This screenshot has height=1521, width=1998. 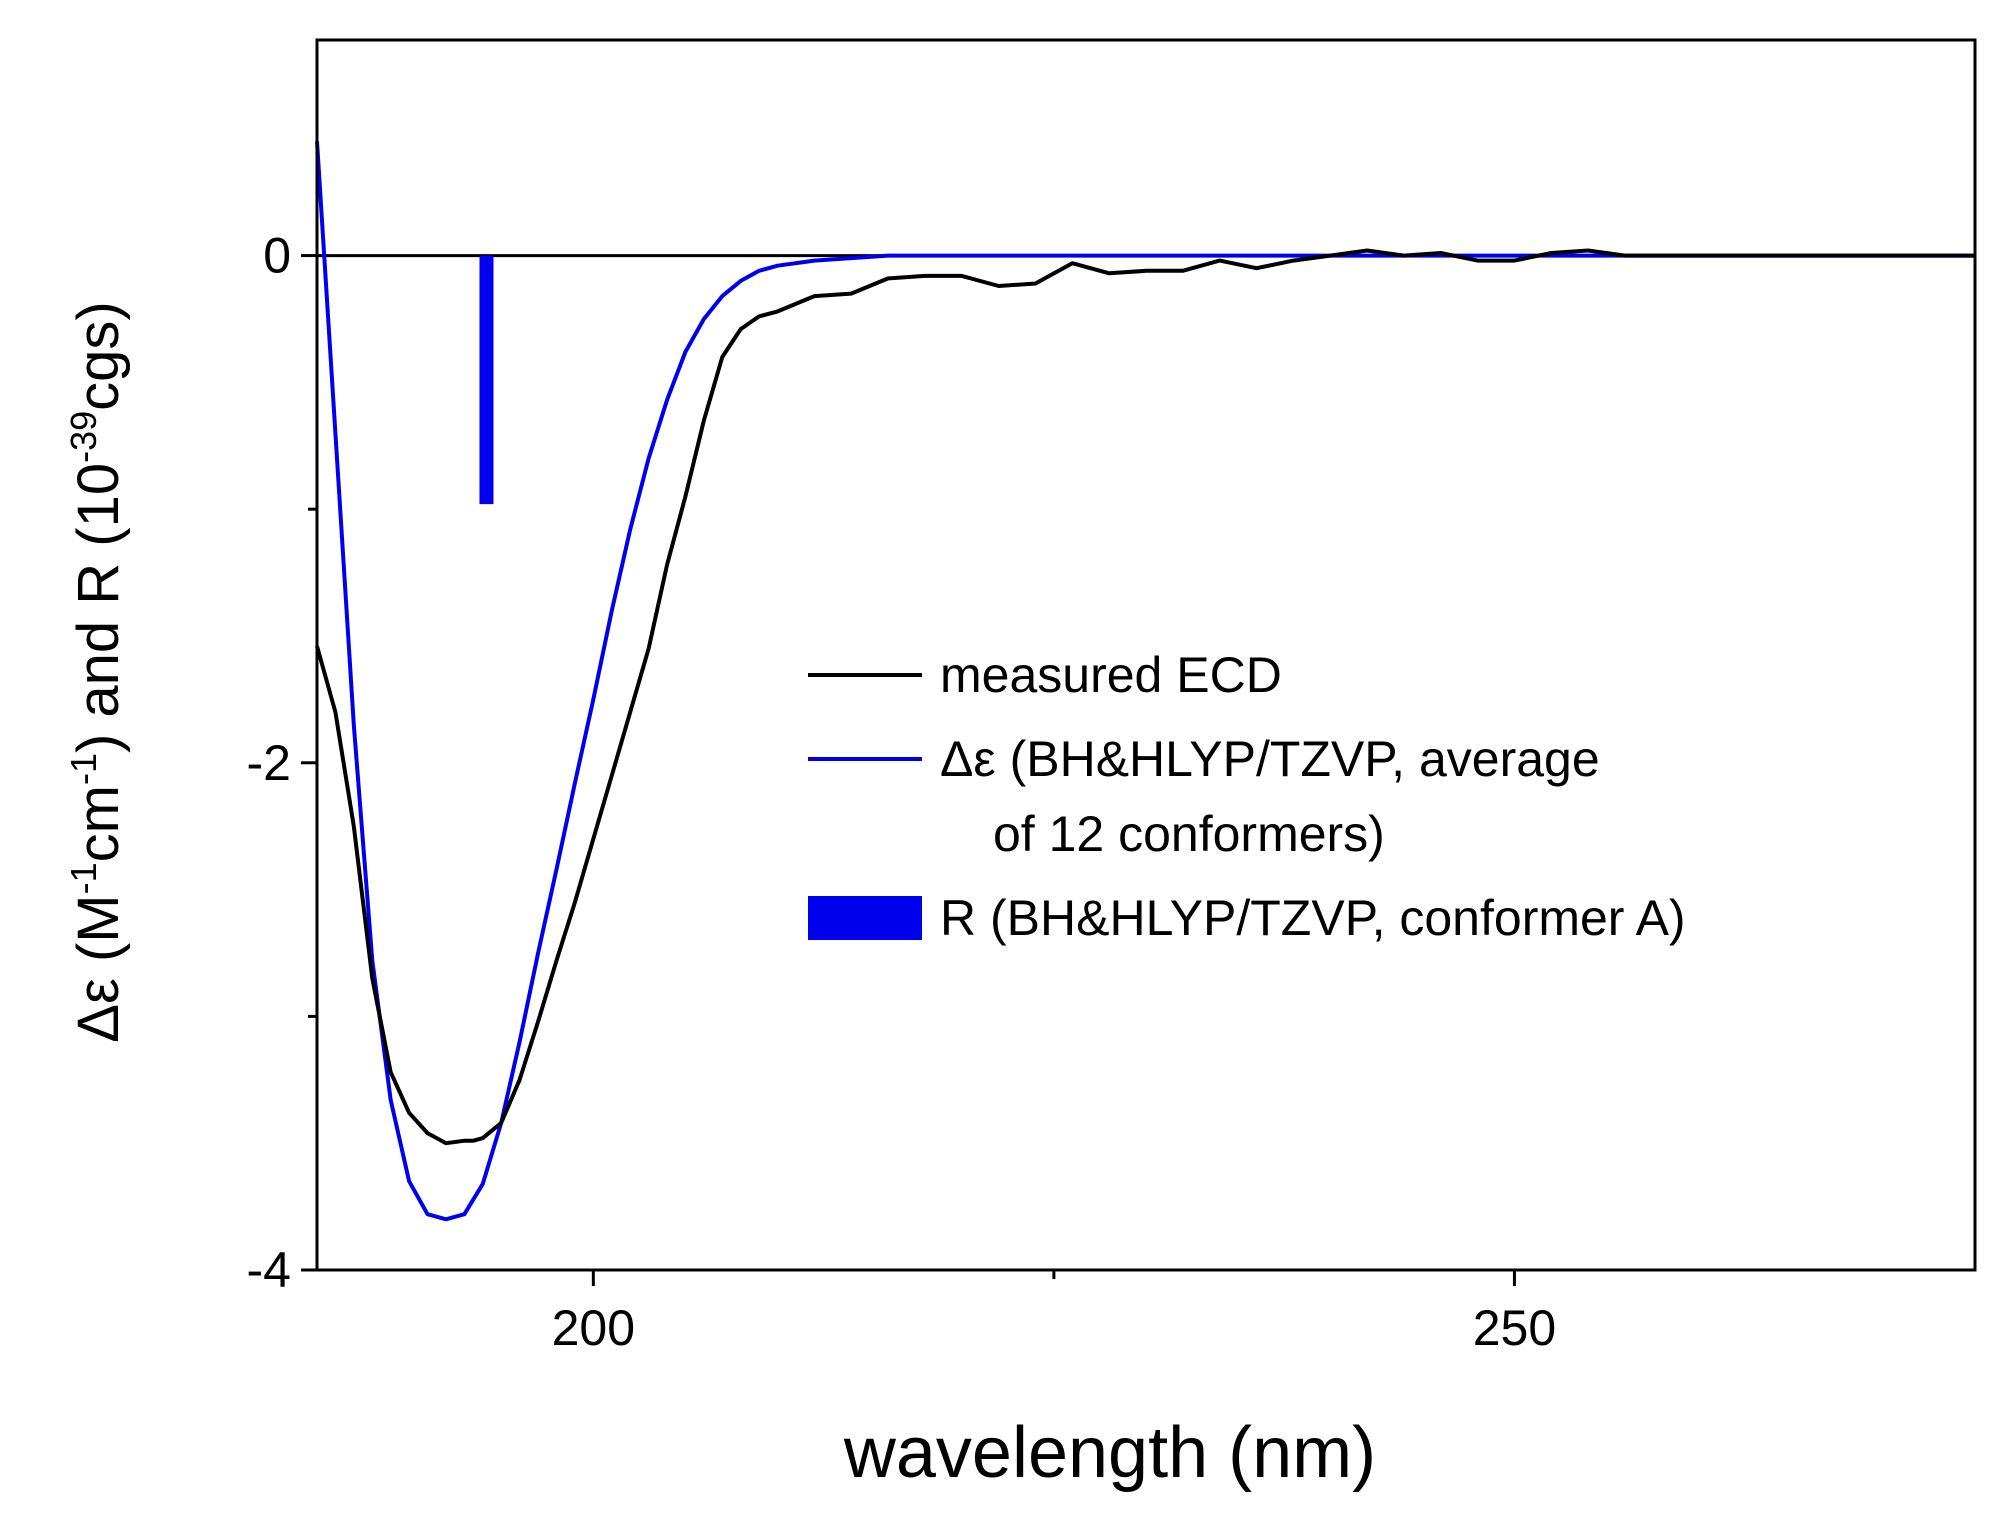 What do you see at coordinates (83, 769) in the screenshot?
I see `y-axis-title-exp2: -1` at bounding box center [83, 769].